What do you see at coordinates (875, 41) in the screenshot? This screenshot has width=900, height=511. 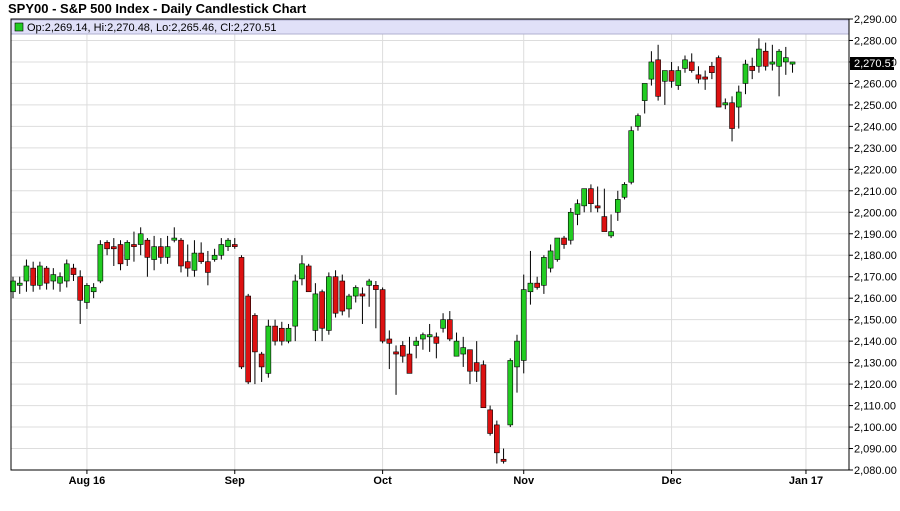 I see `y-tick-label: 2,280.00` at bounding box center [875, 41].